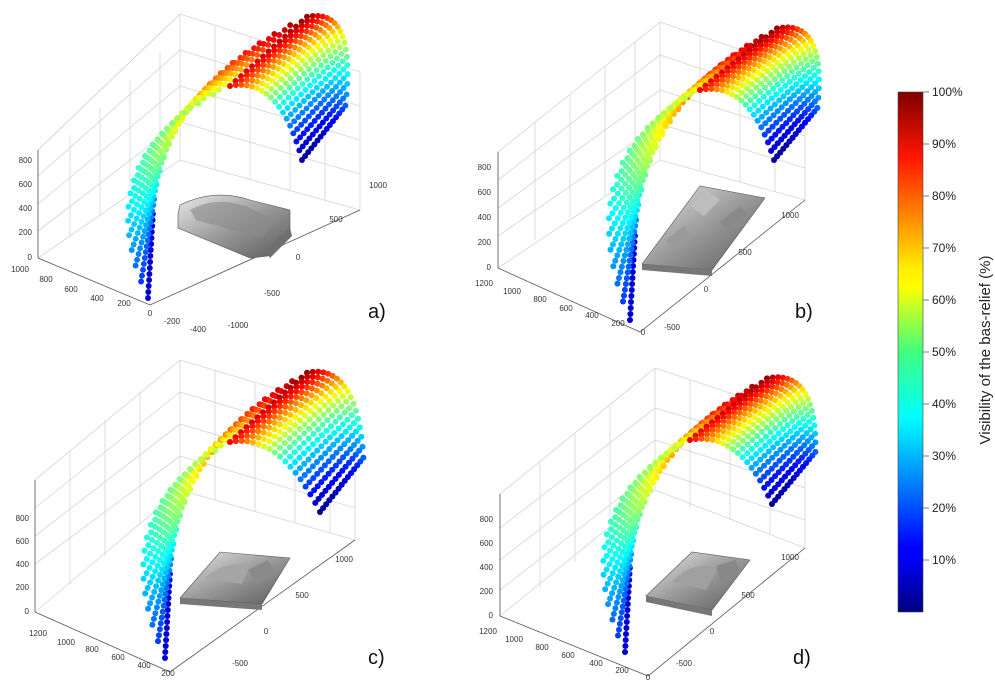 Image resolution: width=995 pixels, height=681 pixels. Describe the element at coordinates (20, 269) in the screenshot. I see `x-tick: 1000` at that location.